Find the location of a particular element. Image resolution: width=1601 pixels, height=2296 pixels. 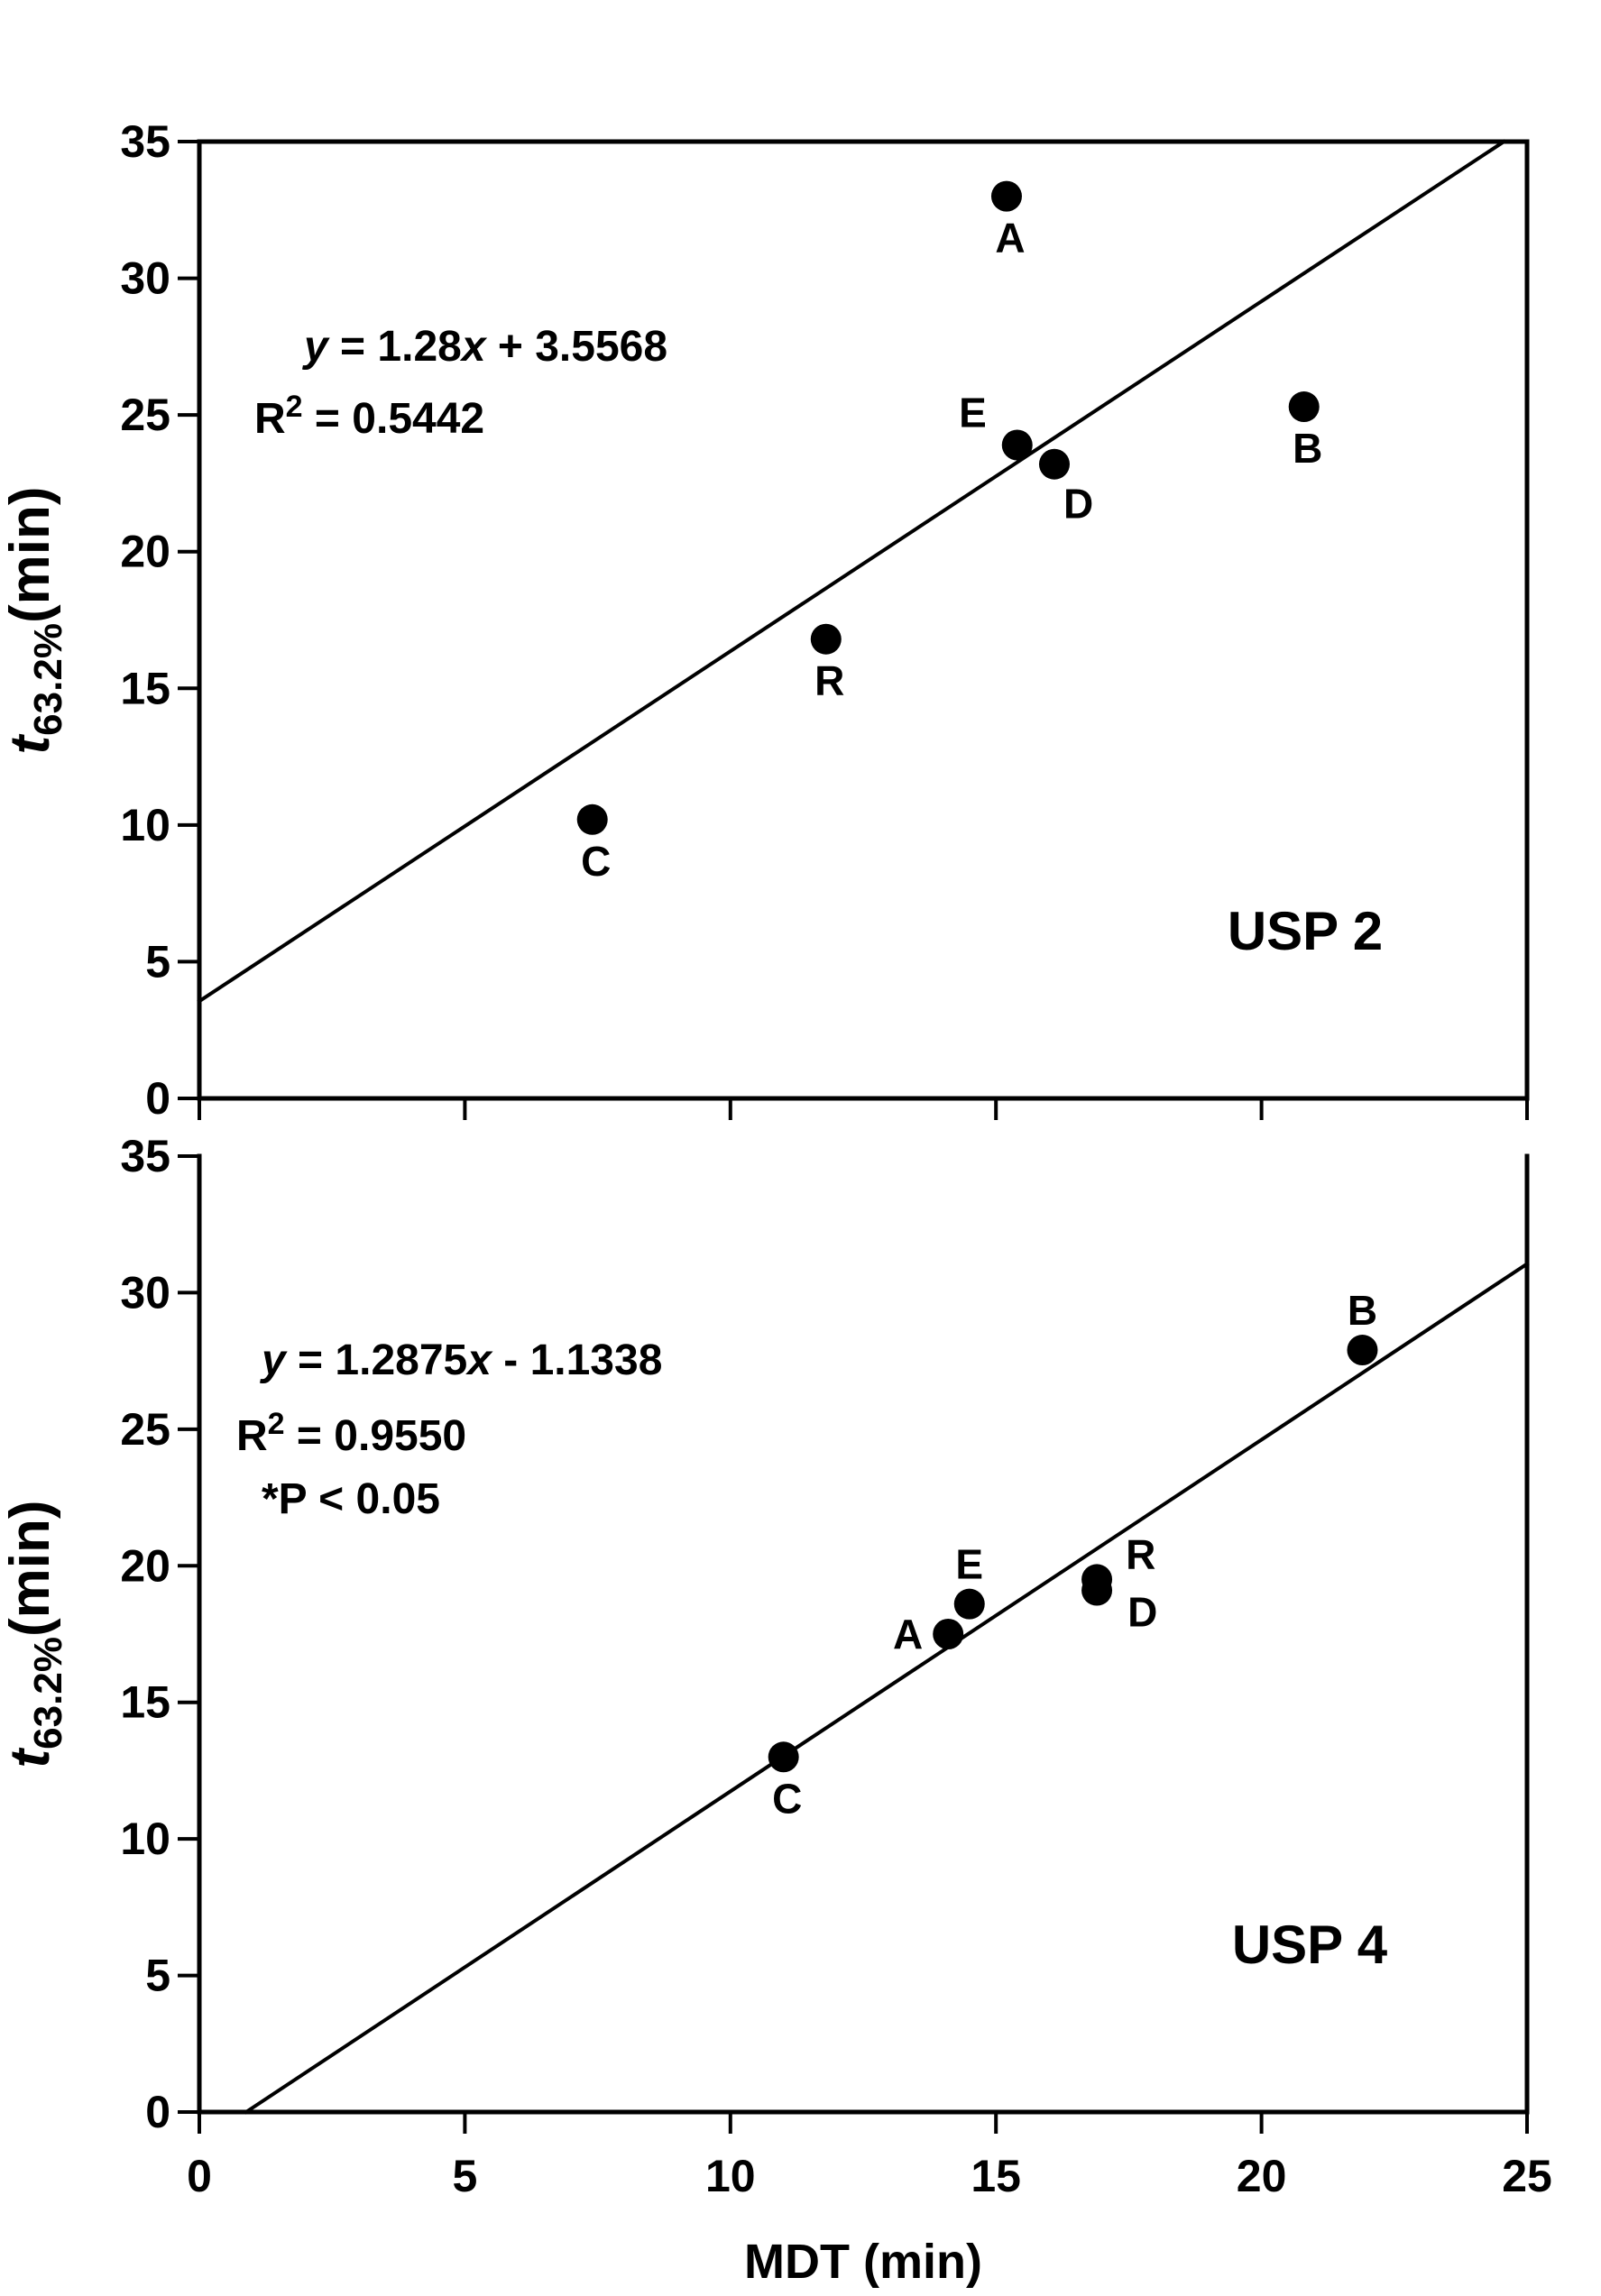

usp2-y-tick-label: 5 is located at coordinates (157, 961).